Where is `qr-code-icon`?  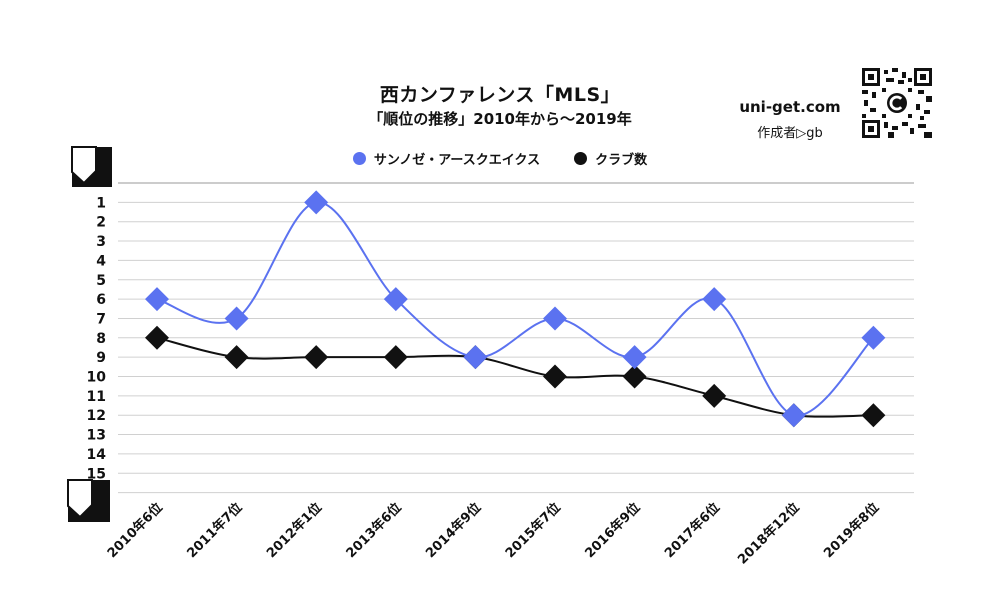
qr-code-icon is located at coordinates (897, 103).